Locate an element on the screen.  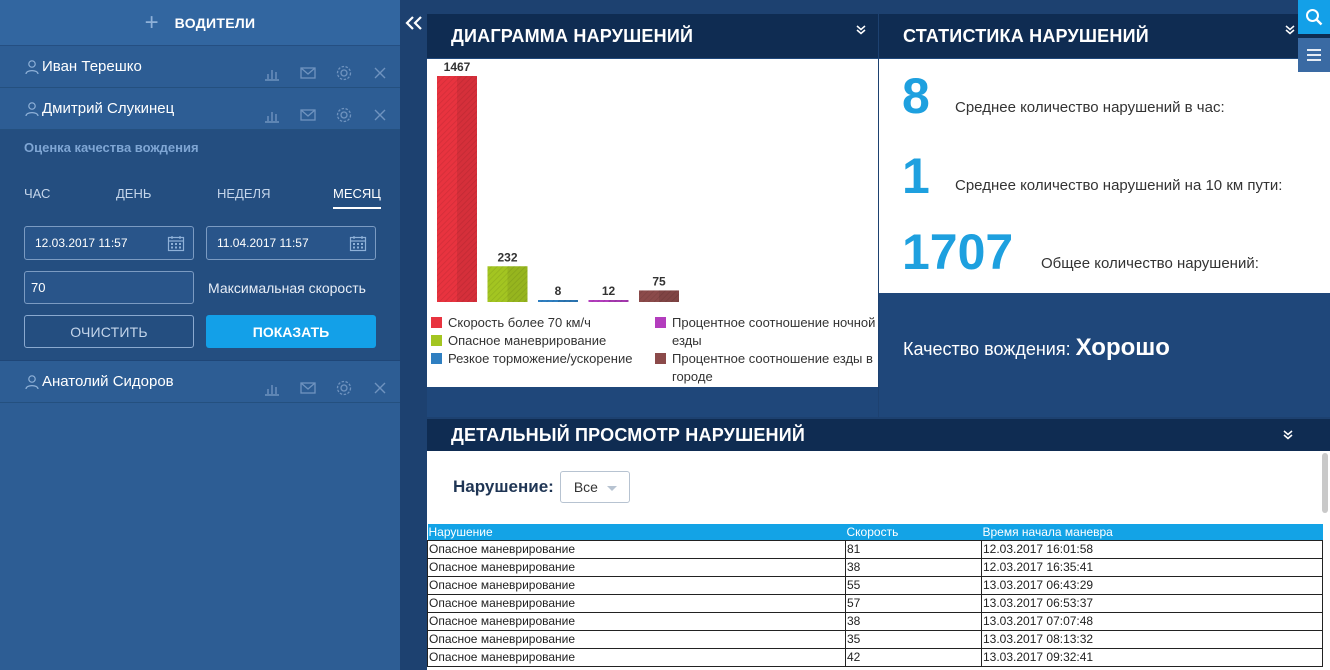
driver-item: Иван Терешко is located at coordinates (200, 67).